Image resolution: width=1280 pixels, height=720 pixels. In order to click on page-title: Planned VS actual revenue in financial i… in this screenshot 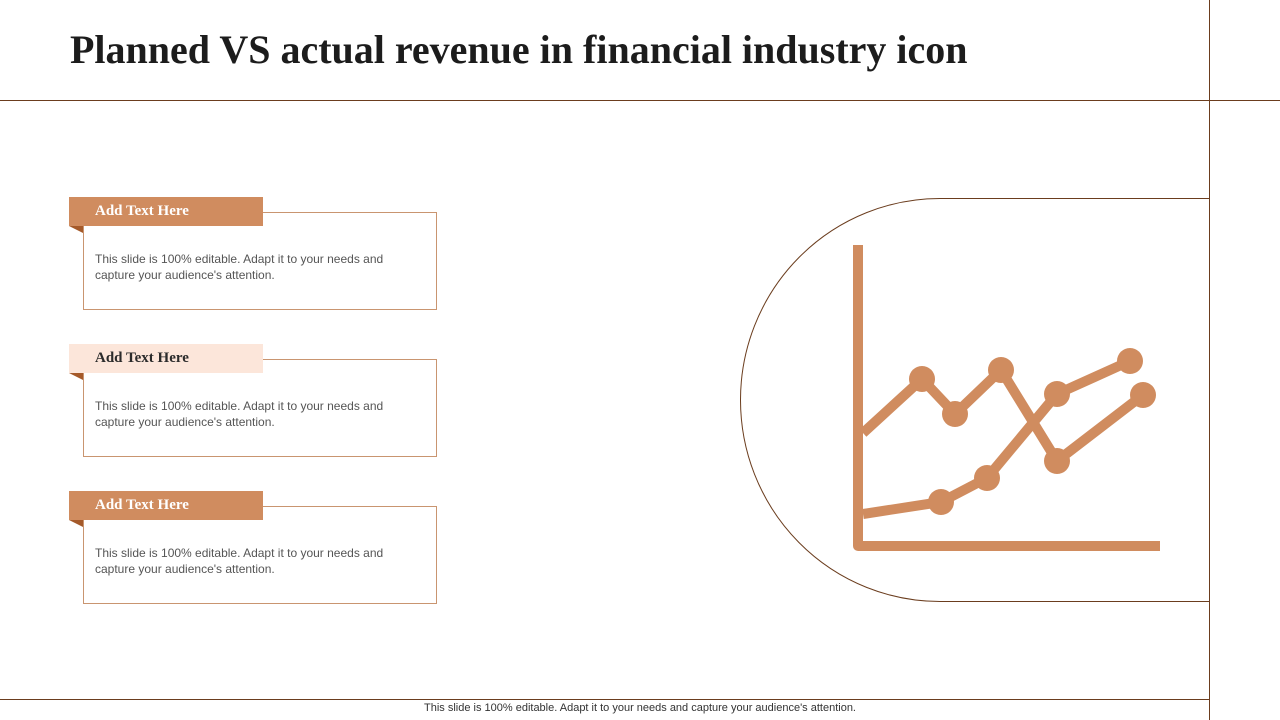, I will do `click(519, 49)`.